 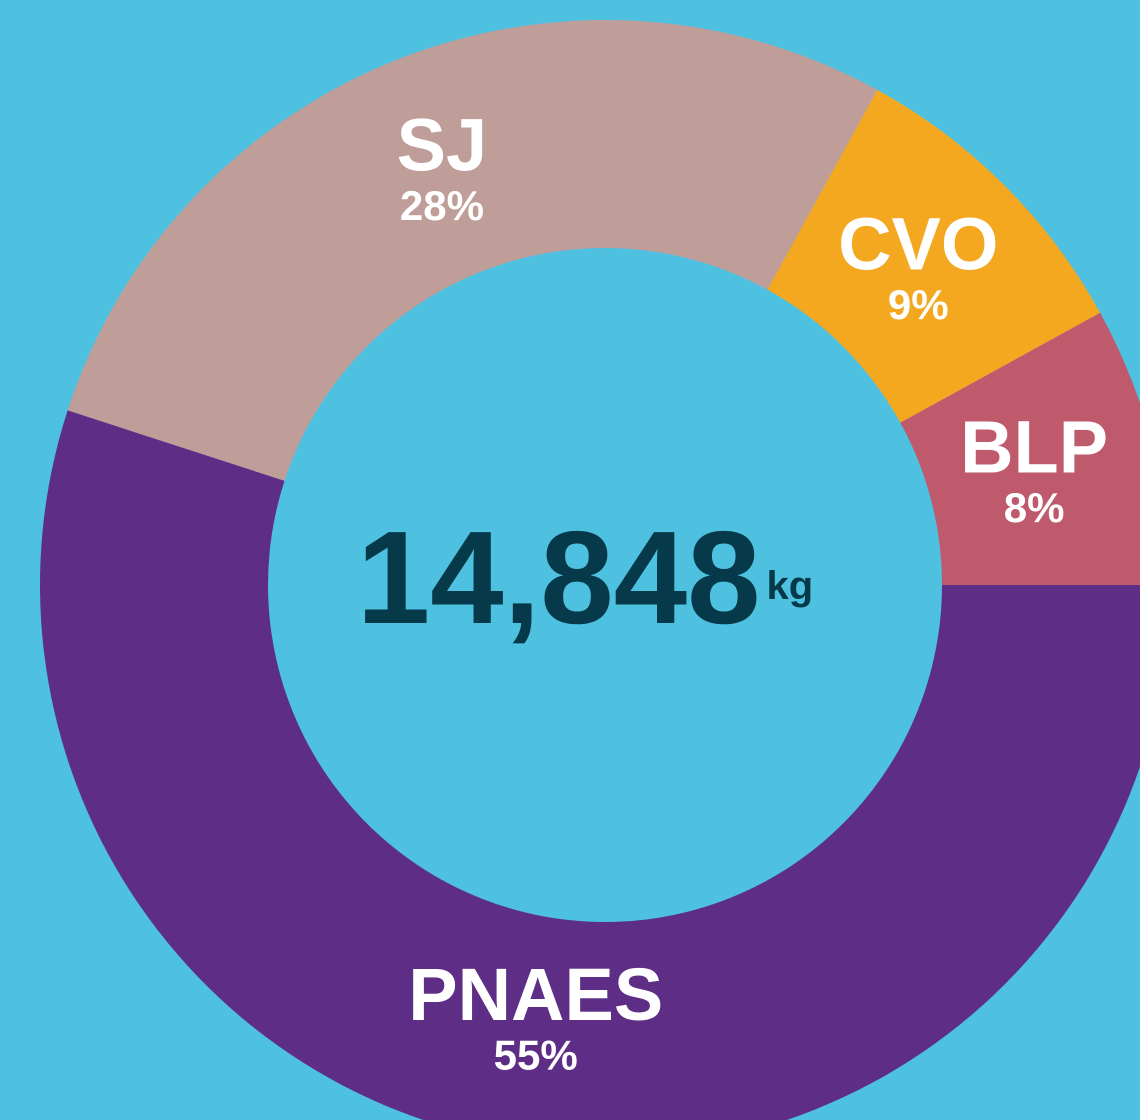 I want to click on total: 14,848, so click(x=559, y=577).